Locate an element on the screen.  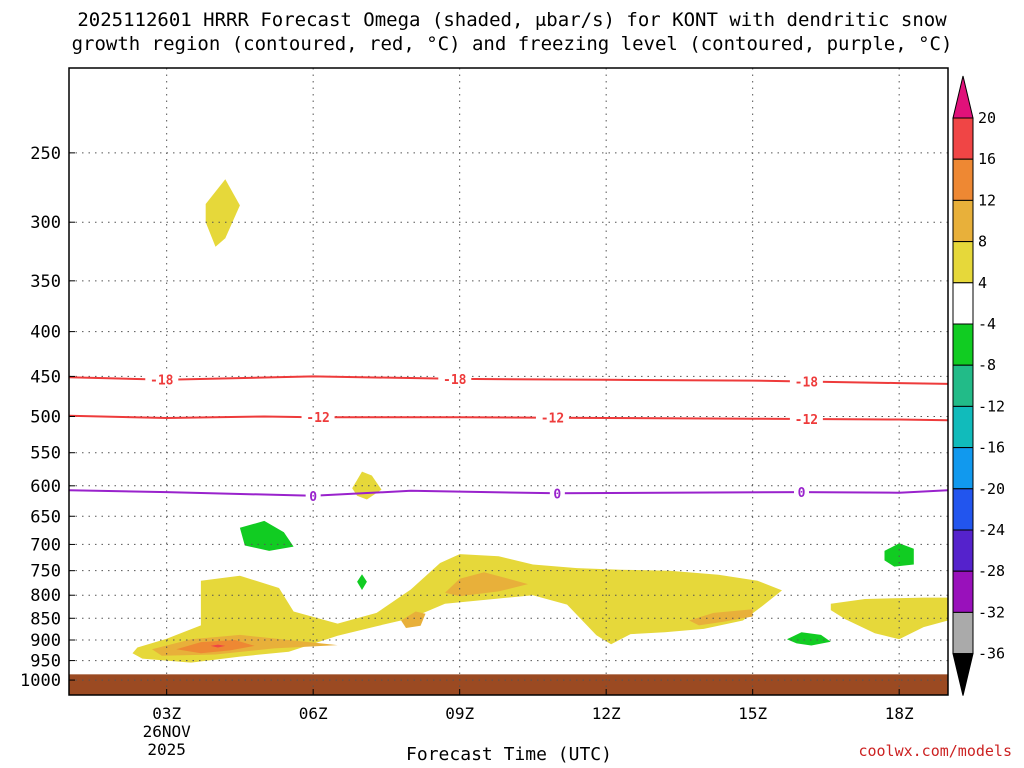
colorbar-label: -4 is located at coordinates (987, 324).